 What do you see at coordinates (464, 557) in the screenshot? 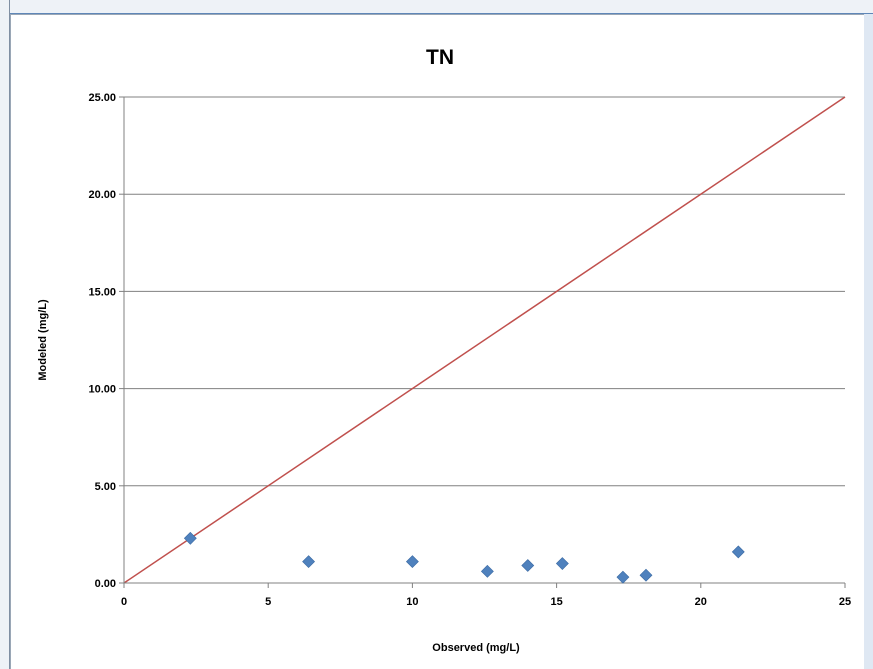
I see `data-points` at bounding box center [464, 557].